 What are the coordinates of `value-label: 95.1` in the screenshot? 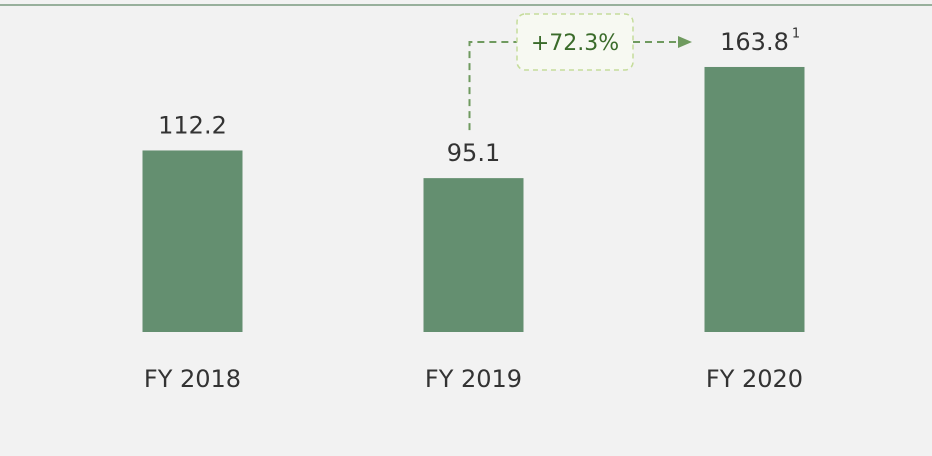 It's located at (473, 153).